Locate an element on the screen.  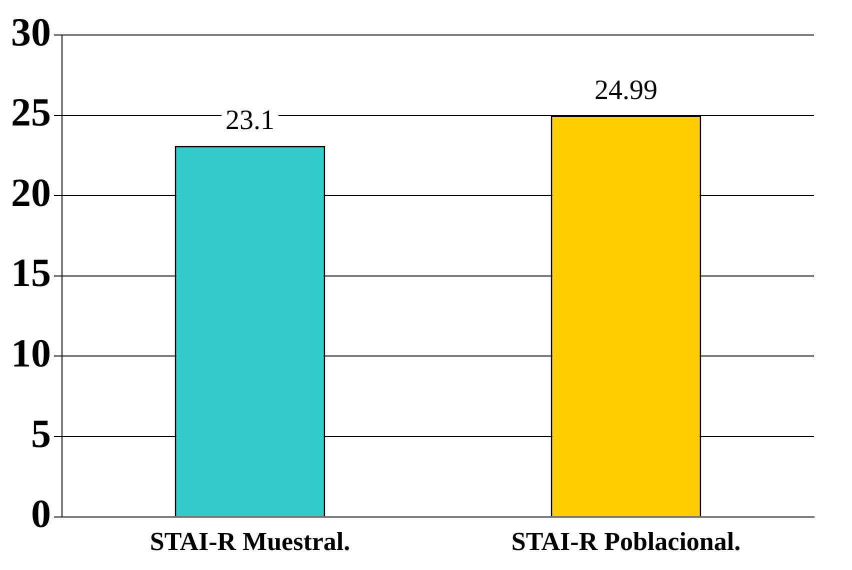
y-tick-label: 20 is located at coordinates (31, 192).